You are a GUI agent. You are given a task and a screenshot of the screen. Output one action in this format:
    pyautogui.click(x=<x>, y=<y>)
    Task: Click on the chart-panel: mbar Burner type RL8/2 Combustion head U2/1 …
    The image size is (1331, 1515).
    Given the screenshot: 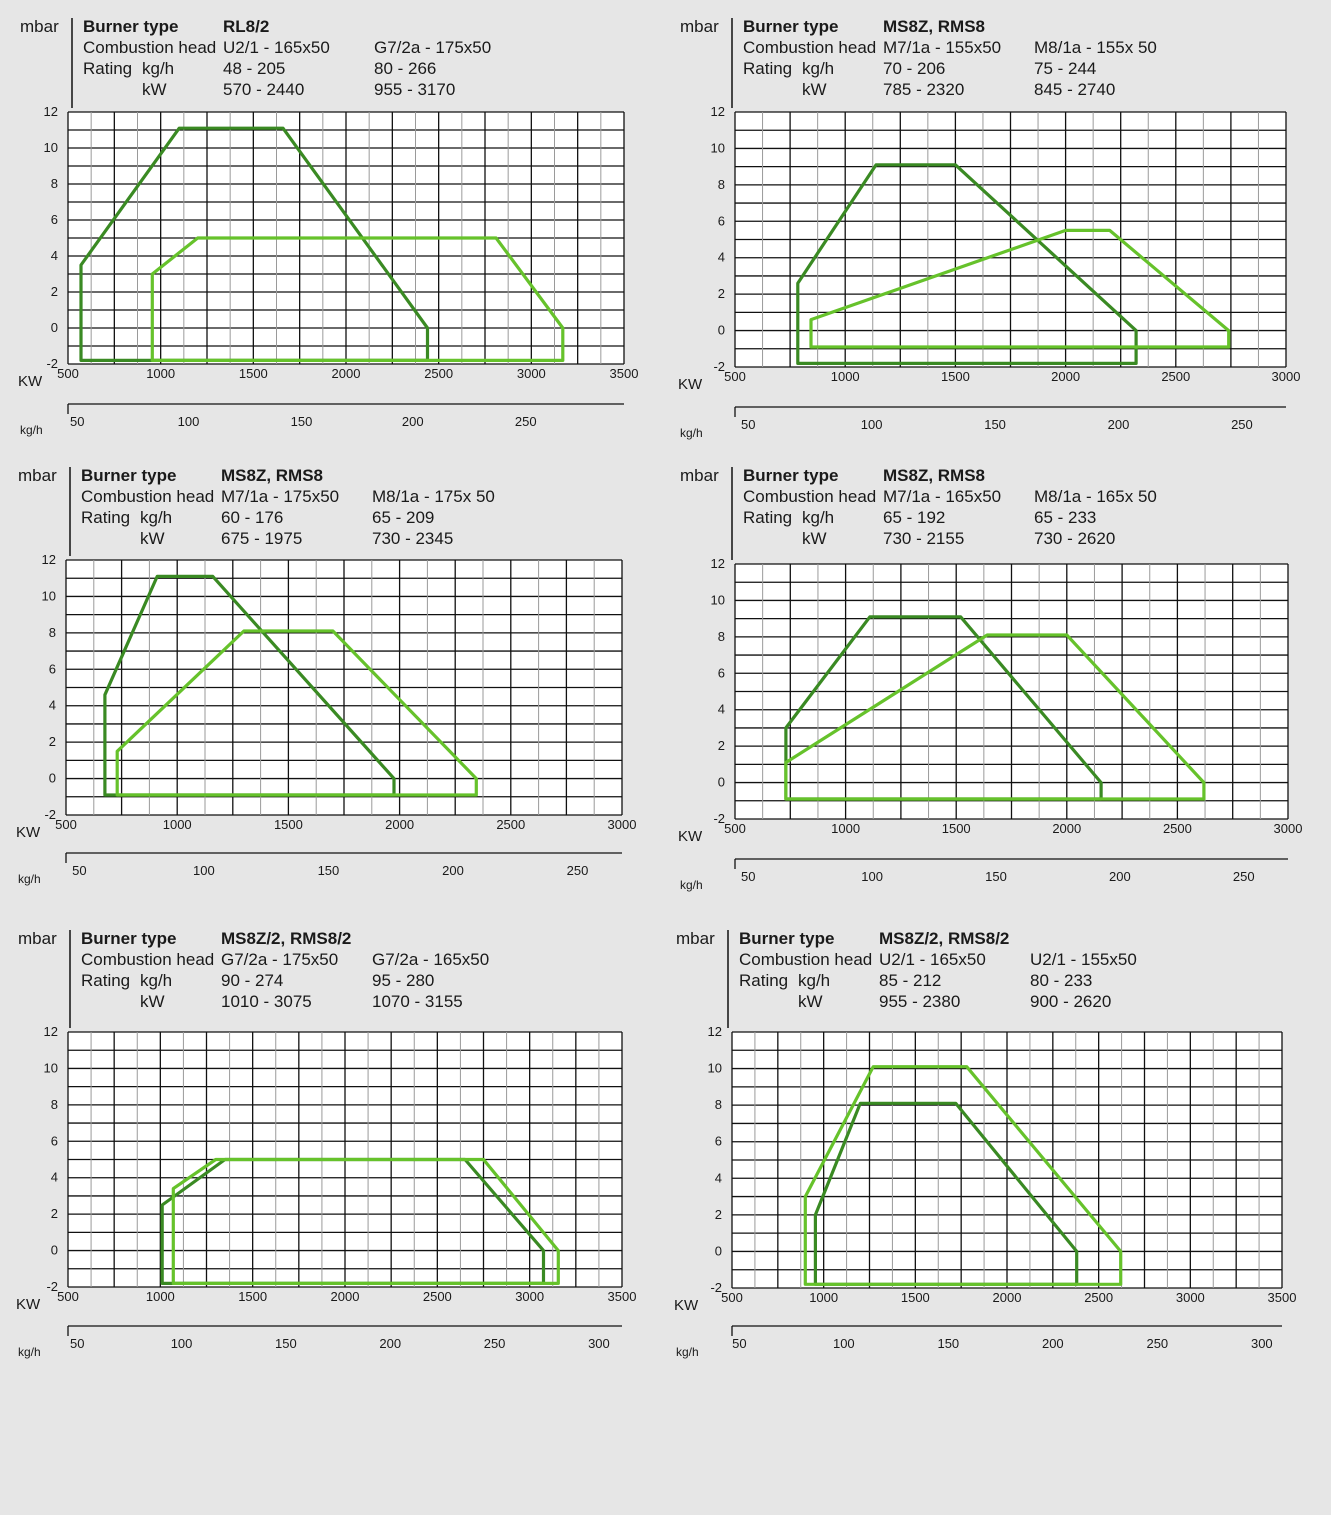 What is the action you would take?
    pyautogui.click(x=329, y=225)
    